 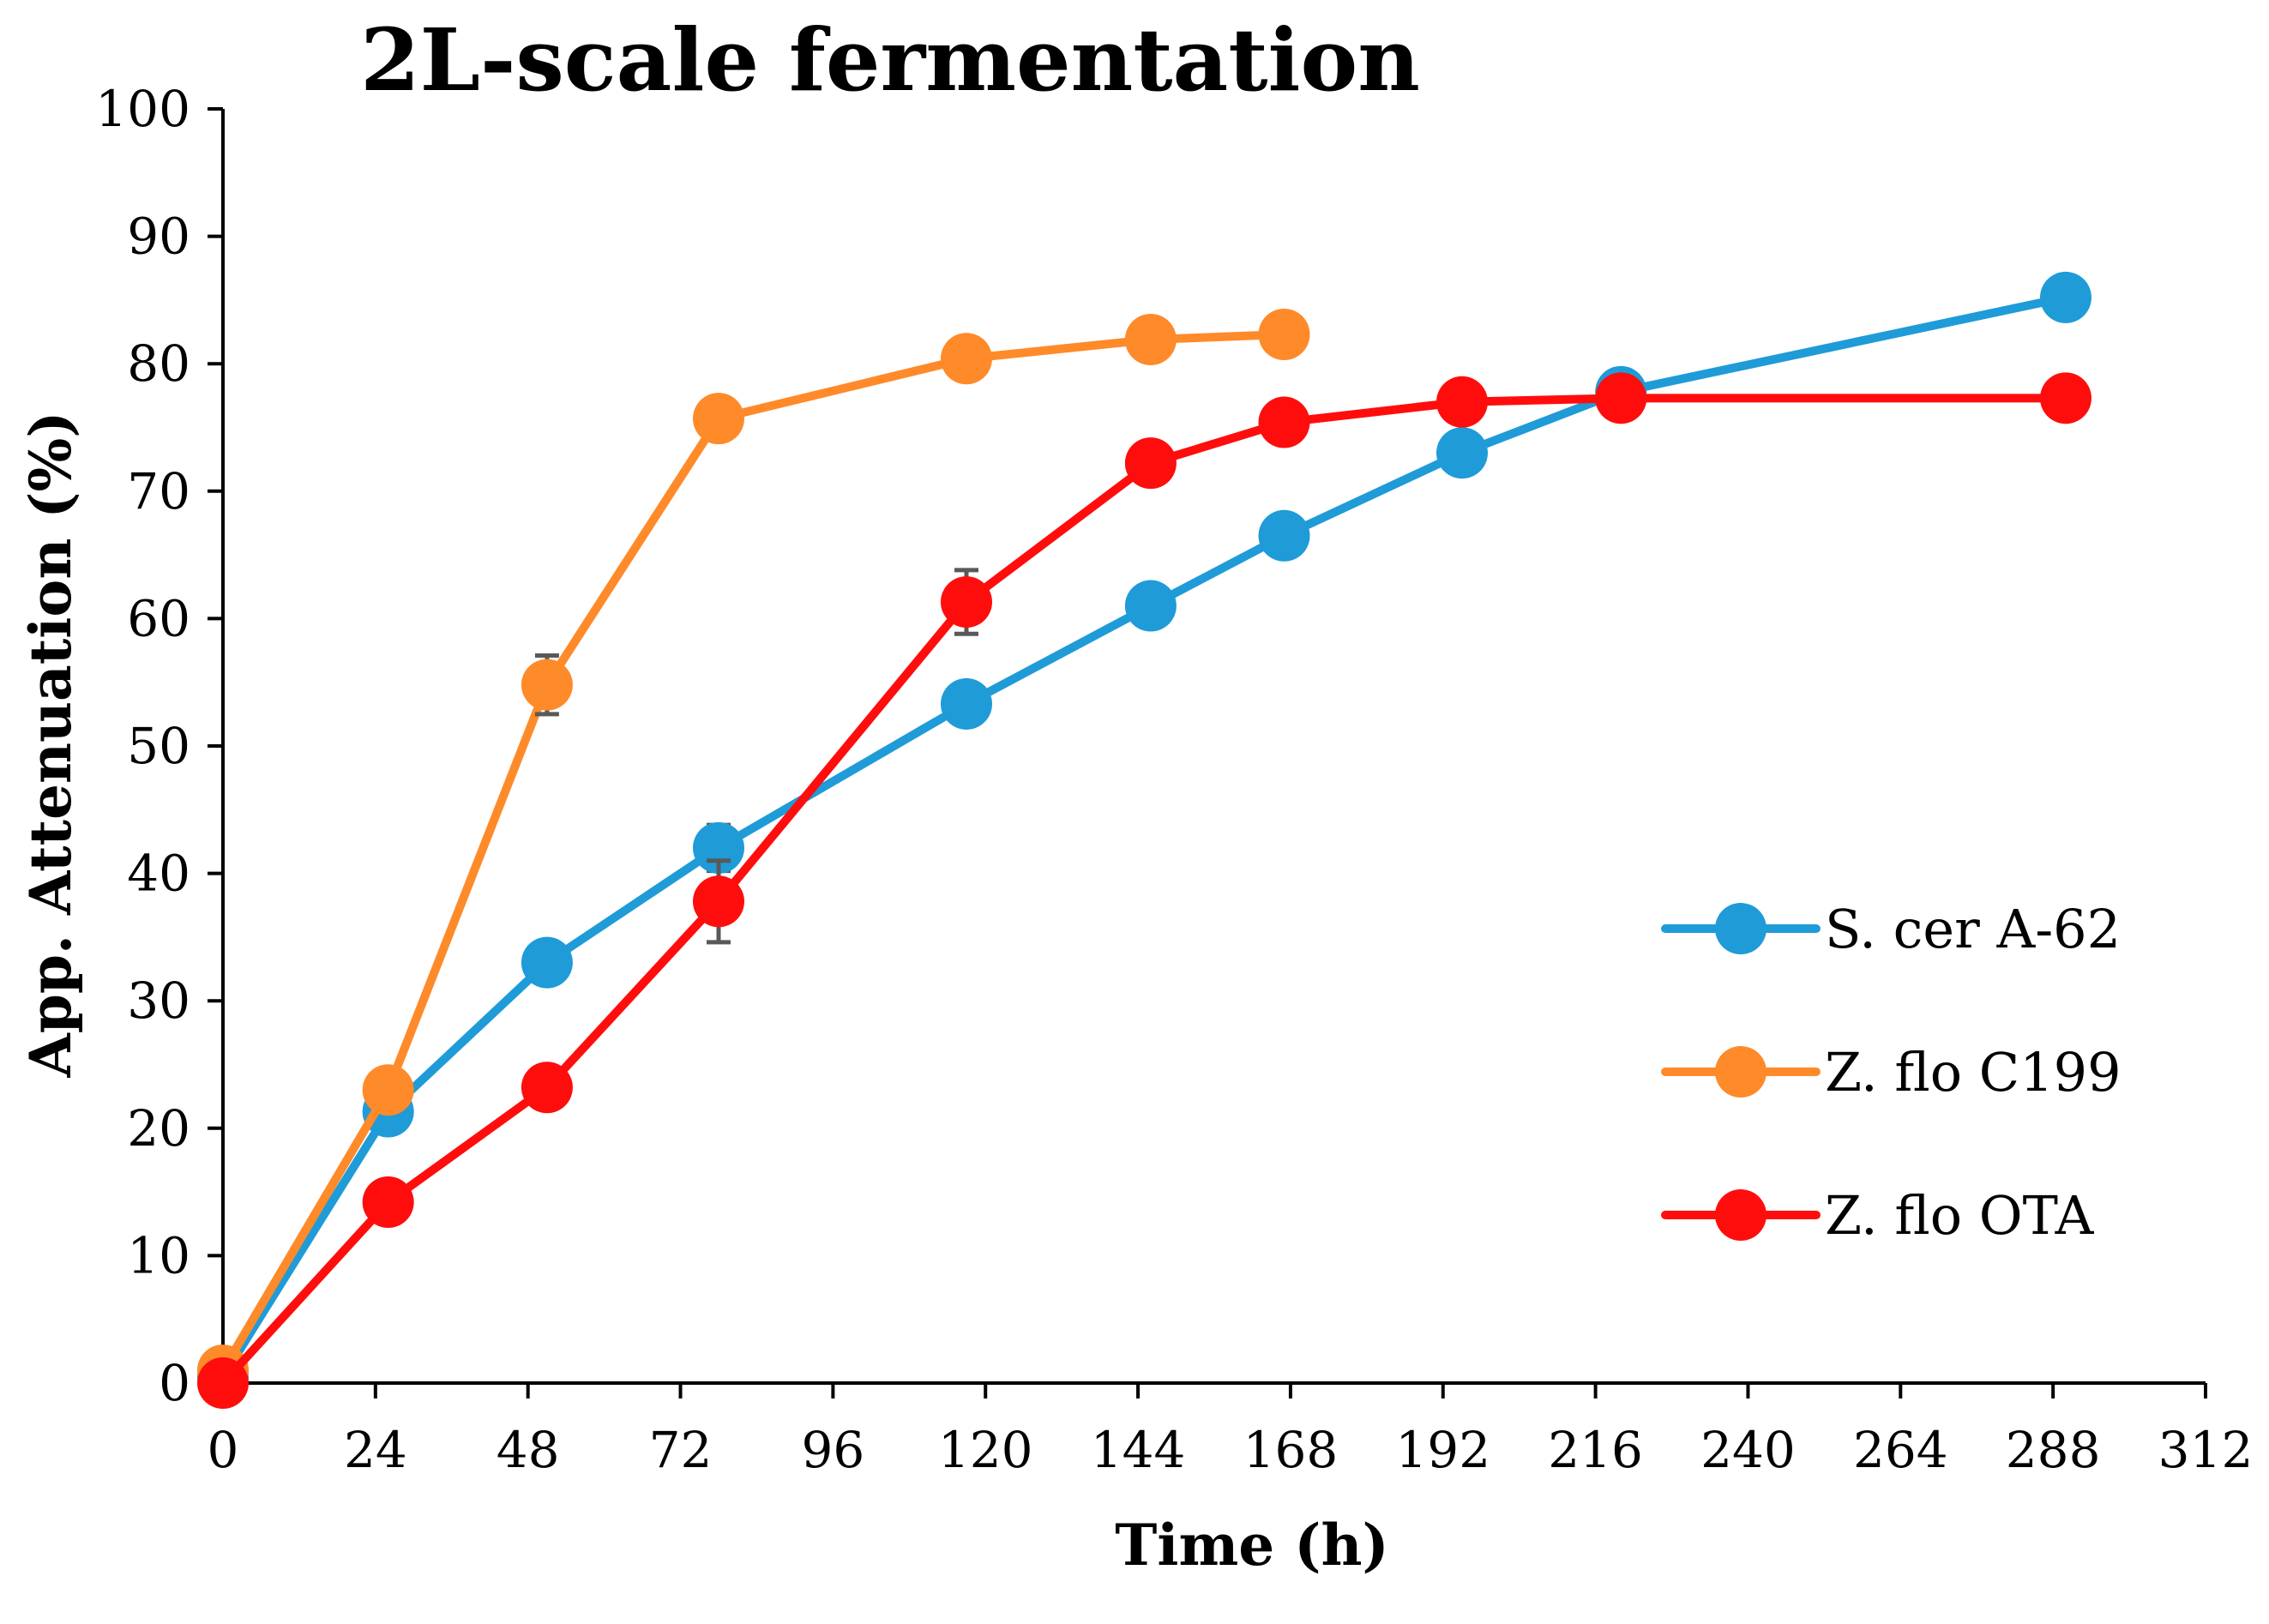 I want to click on y-axis: 0 10 20 30 40 50 60 70 80 90 100, so click(x=160, y=746).